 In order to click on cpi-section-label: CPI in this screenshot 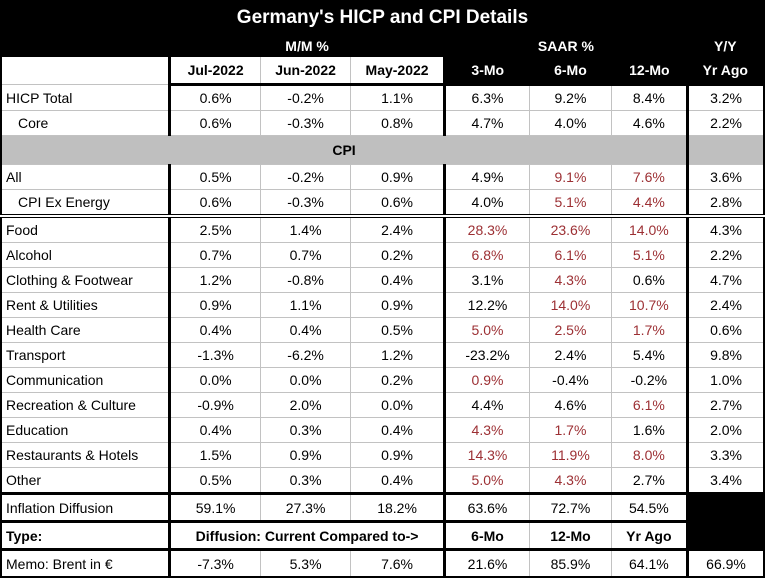, I will do `click(345, 150)`.